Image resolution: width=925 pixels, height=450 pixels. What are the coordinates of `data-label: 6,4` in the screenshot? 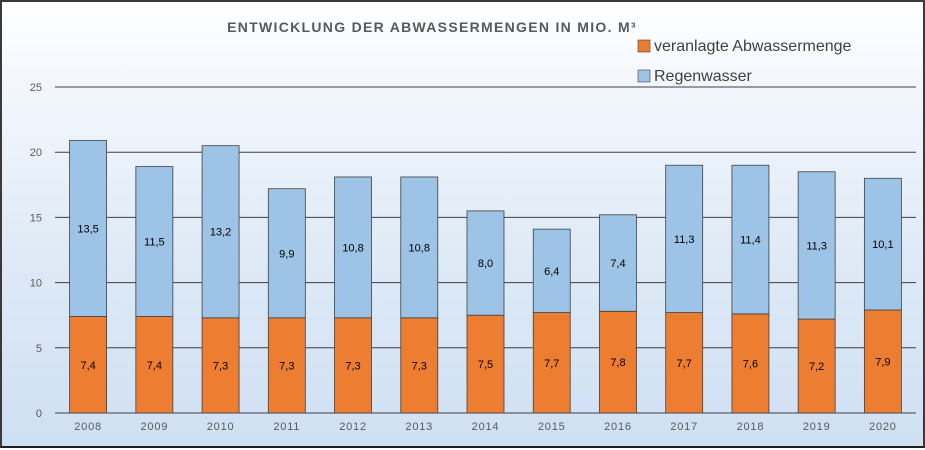 It's located at (551, 272).